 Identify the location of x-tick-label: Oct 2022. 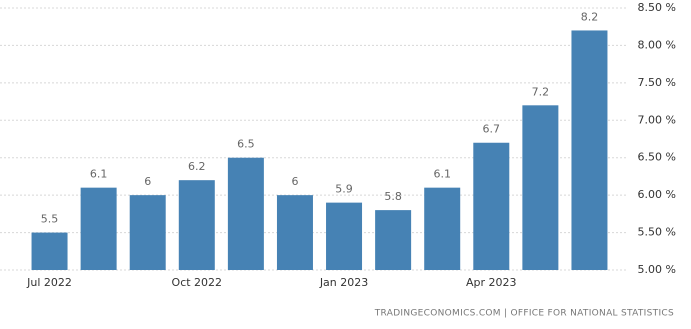
(197, 282).